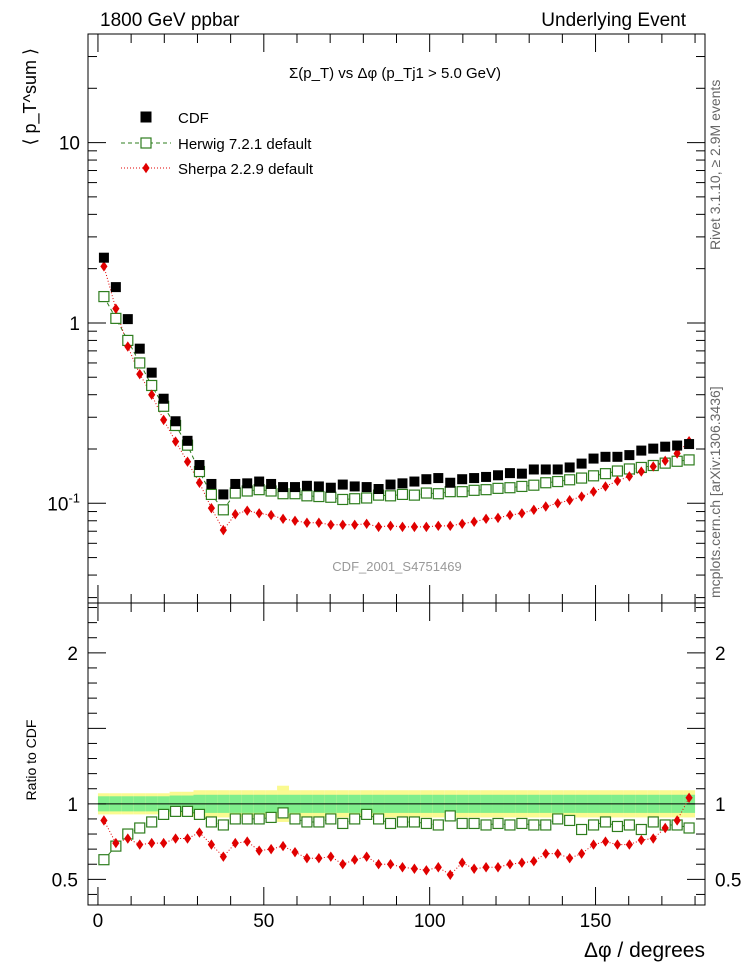  What do you see at coordinates (31, 760) in the screenshot?
I see `ratio-y-axis-label: Ratio to CDF` at bounding box center [31, 760].